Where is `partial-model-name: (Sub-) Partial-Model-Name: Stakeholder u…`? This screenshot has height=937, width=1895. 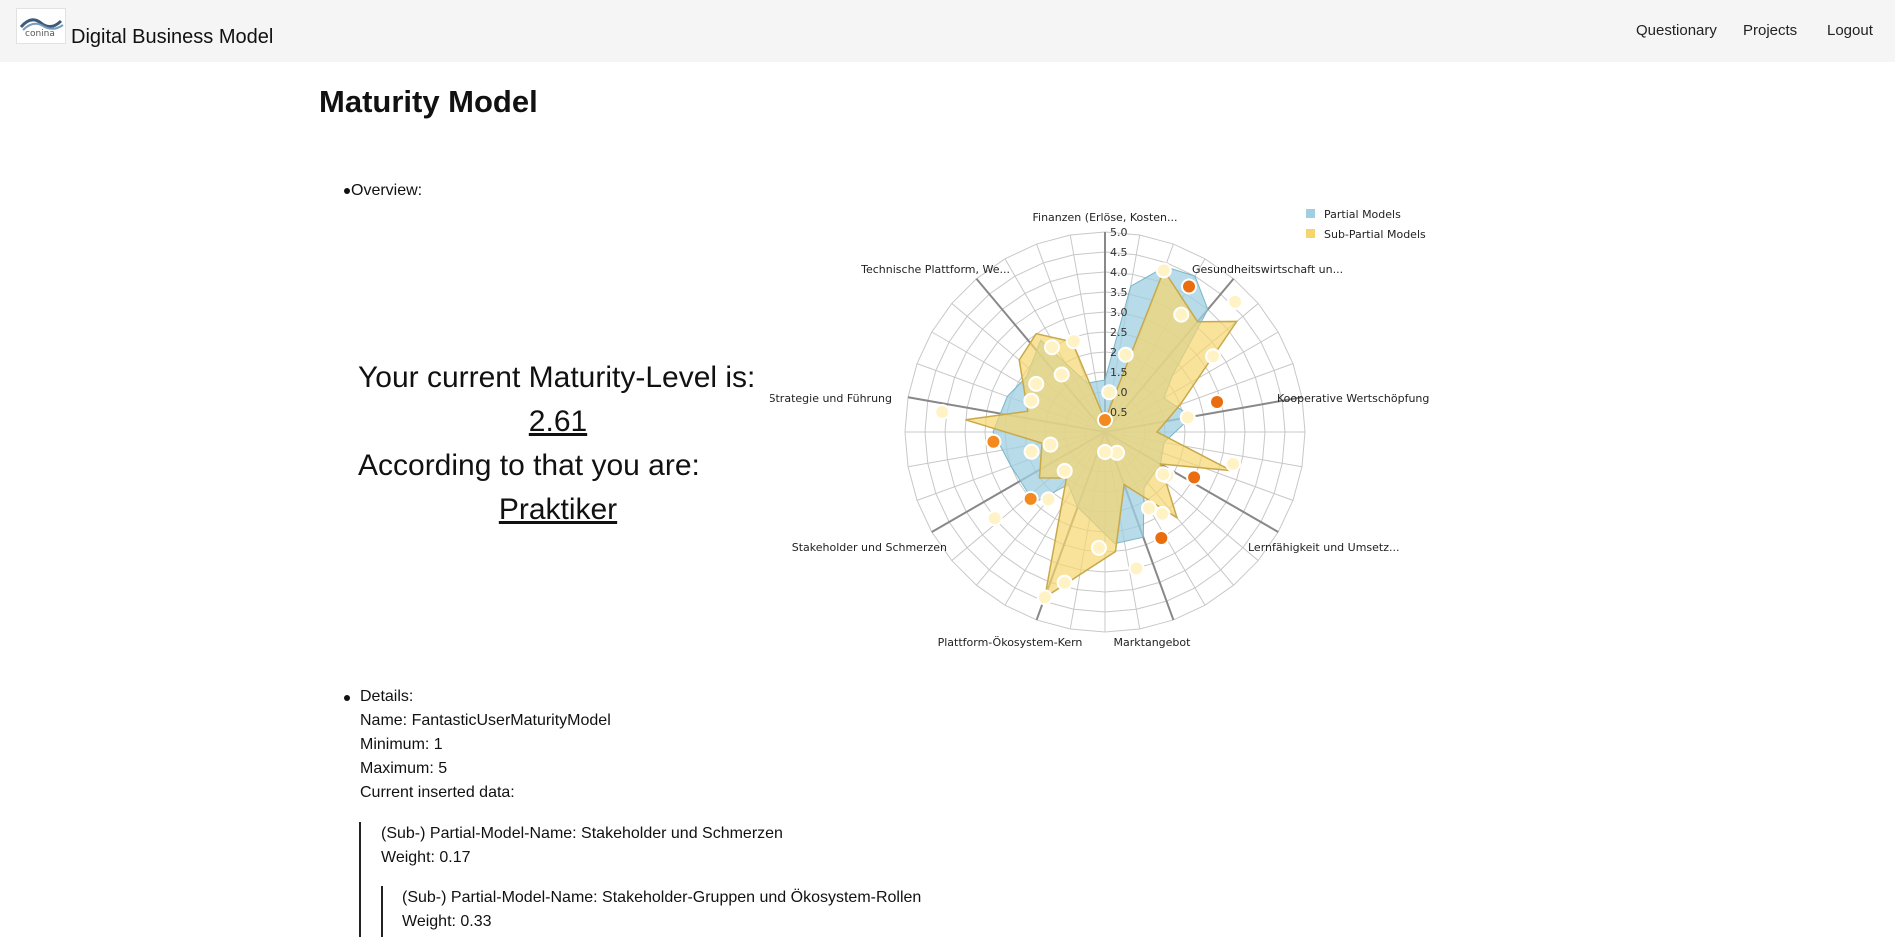
partial-model-name: (Sub-) Partial-Model-Name: Stakeholder u… is located at coordinates (582, 833).